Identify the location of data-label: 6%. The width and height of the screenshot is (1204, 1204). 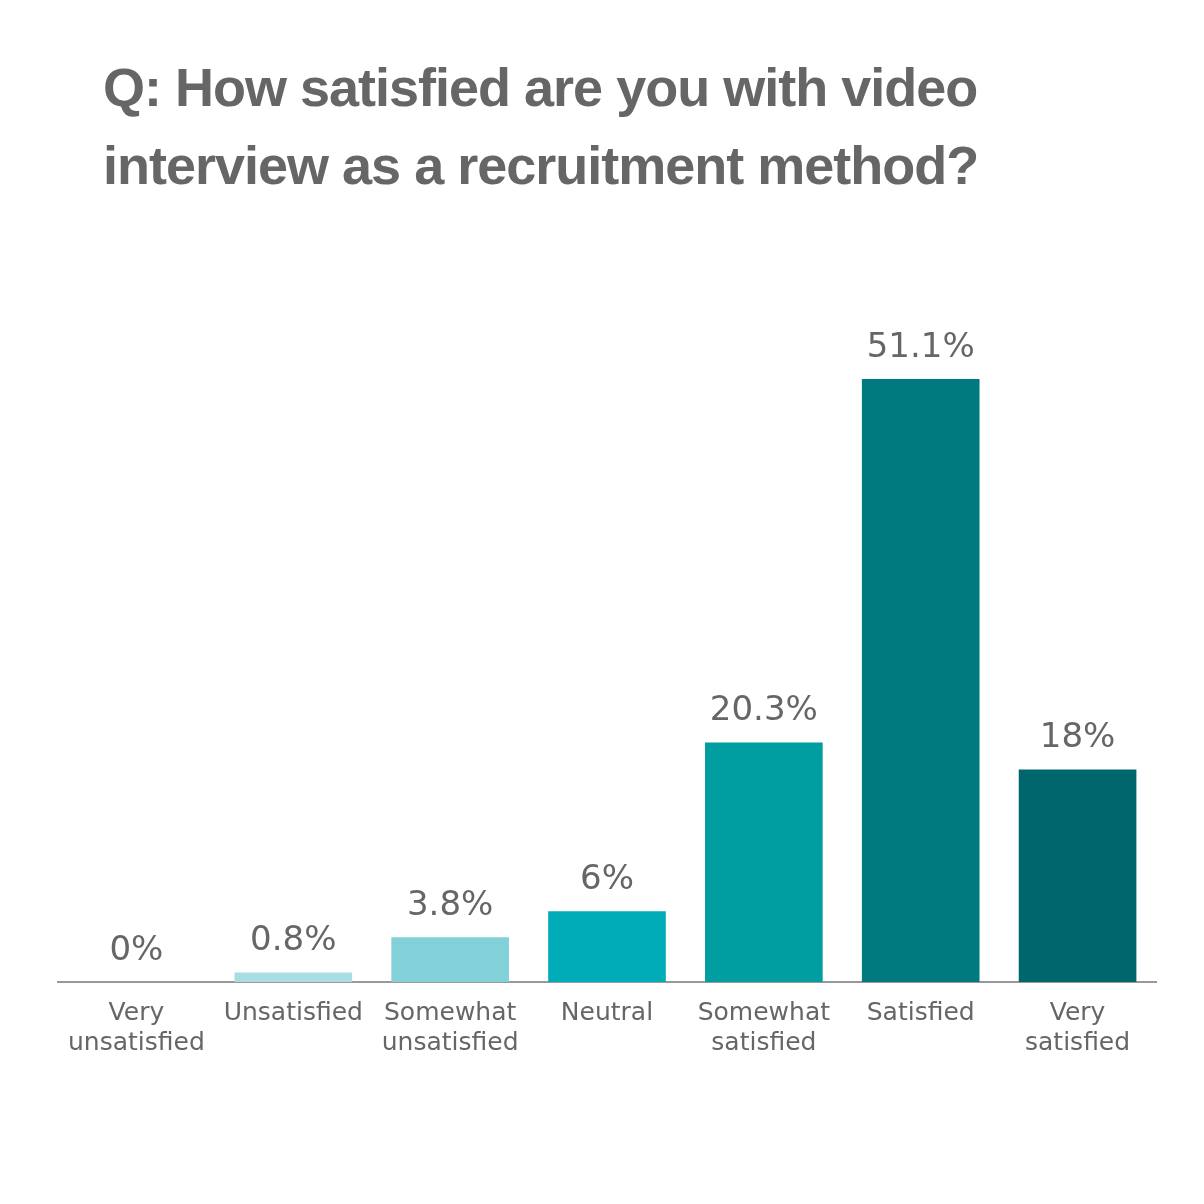
(607, 877).